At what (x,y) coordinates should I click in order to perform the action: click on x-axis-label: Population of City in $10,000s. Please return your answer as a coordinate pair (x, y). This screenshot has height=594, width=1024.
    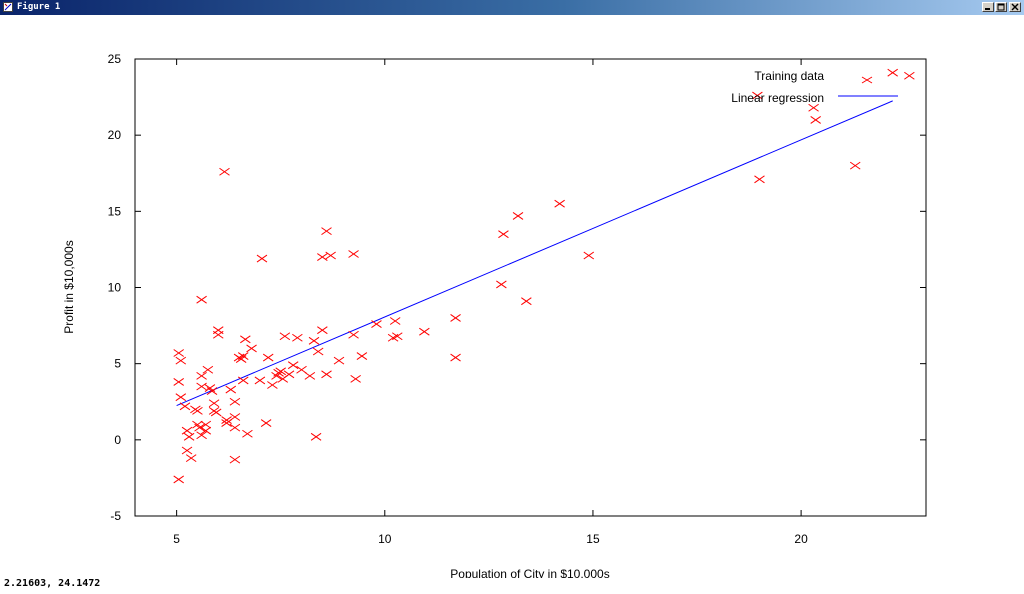
    Looking at the image, I should click on (529, 572).